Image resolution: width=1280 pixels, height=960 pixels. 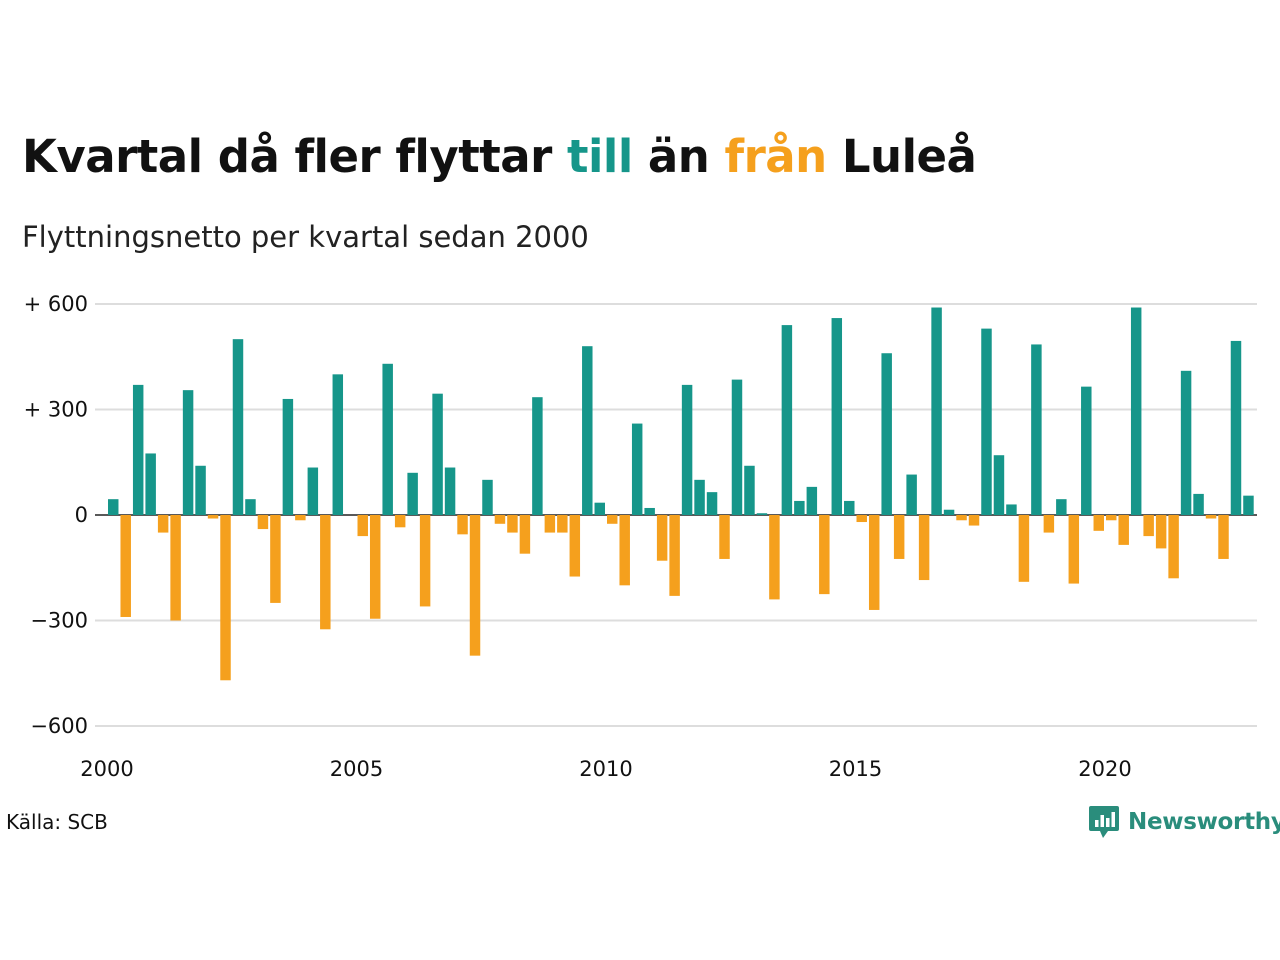 What do you see at coordinates (1104, 769) in the screenshot?
I see `x-tick-label: 2020` at bounding box center [1104, 769].